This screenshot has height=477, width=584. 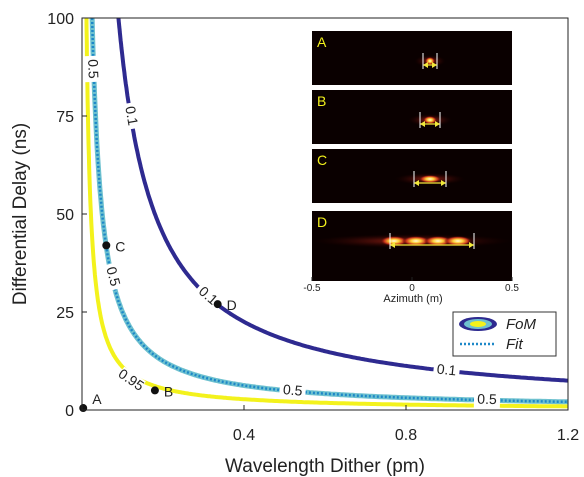 What do you see at coordinates (412, 246) in the screenshot?
I see `inset-panel-d: D` at bounding box center [412, 246].